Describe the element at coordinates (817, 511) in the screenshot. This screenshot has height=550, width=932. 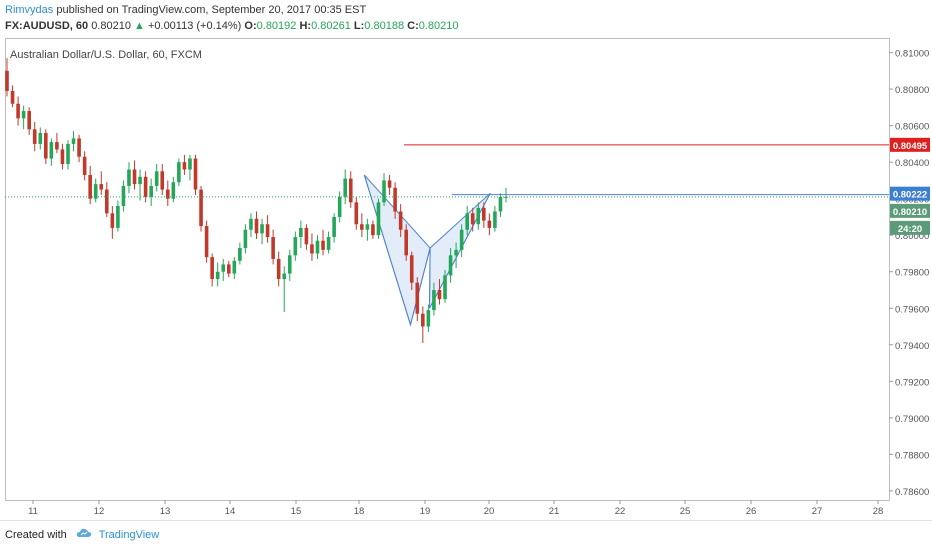
I see `x-tick-label: 27` at that location.